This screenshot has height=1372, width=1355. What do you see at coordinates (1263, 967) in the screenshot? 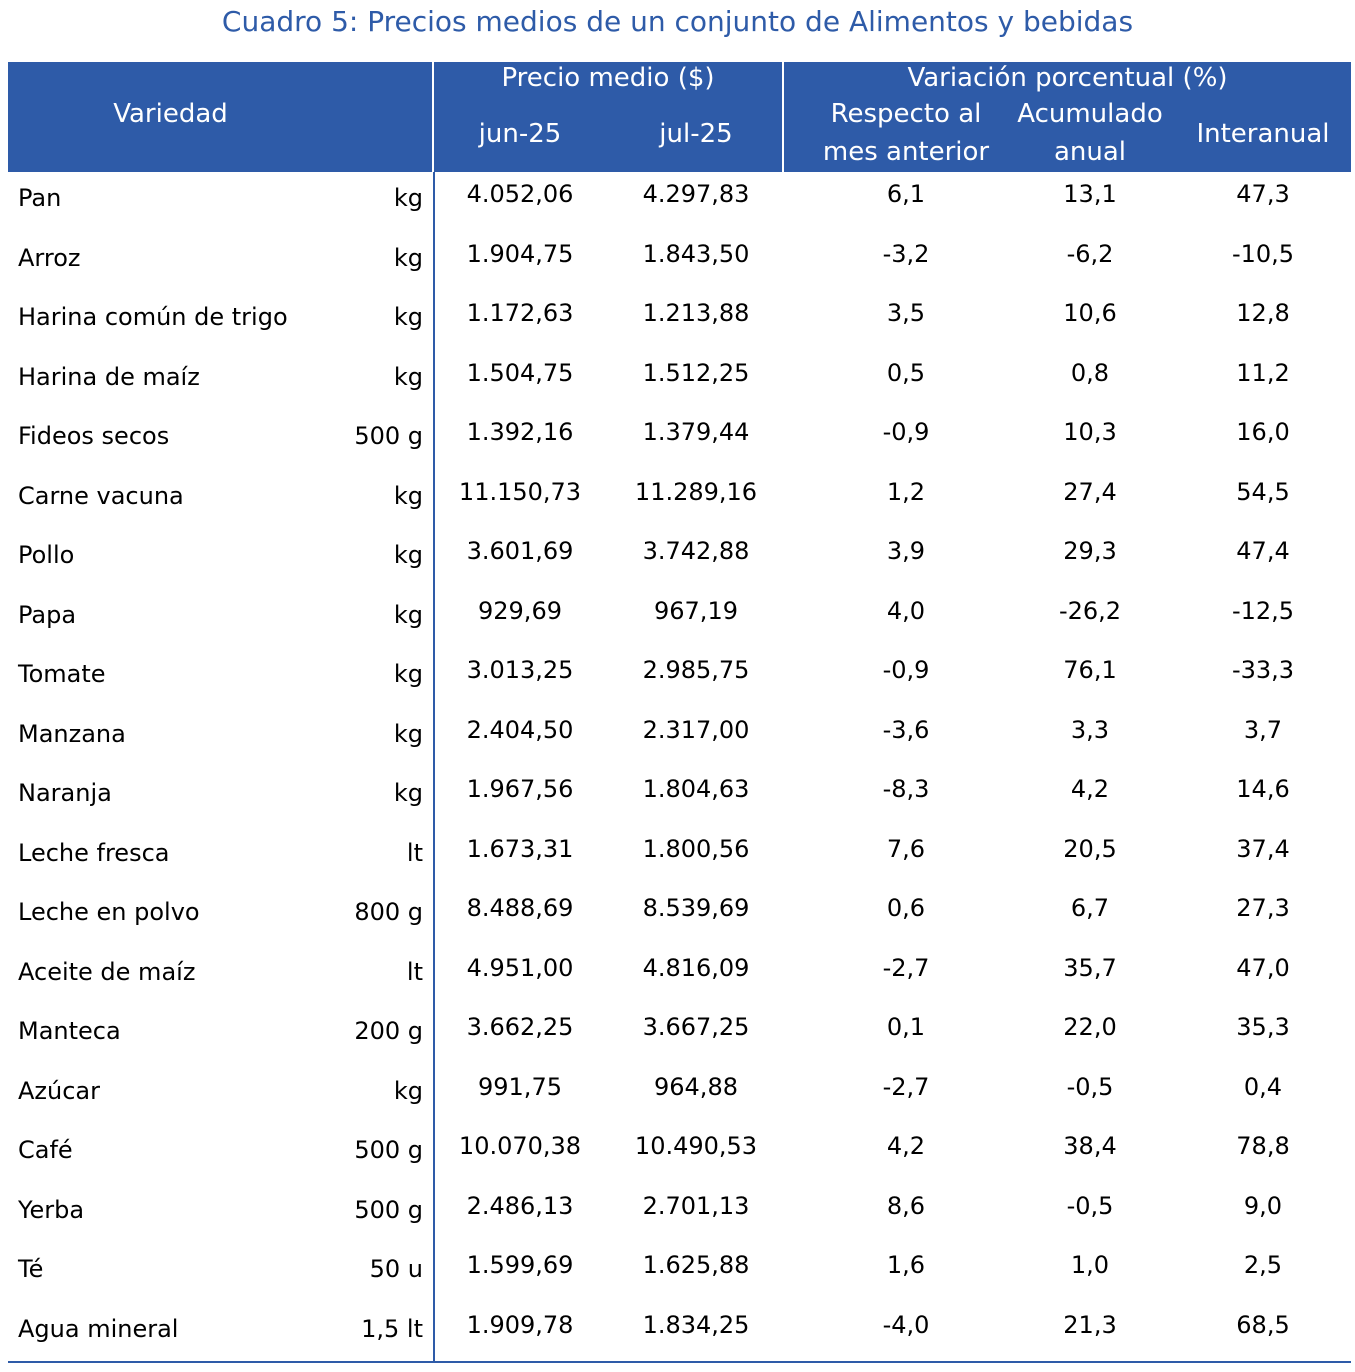
I see `cell-interanual: 47,0` at bounding box center [1263, 967].